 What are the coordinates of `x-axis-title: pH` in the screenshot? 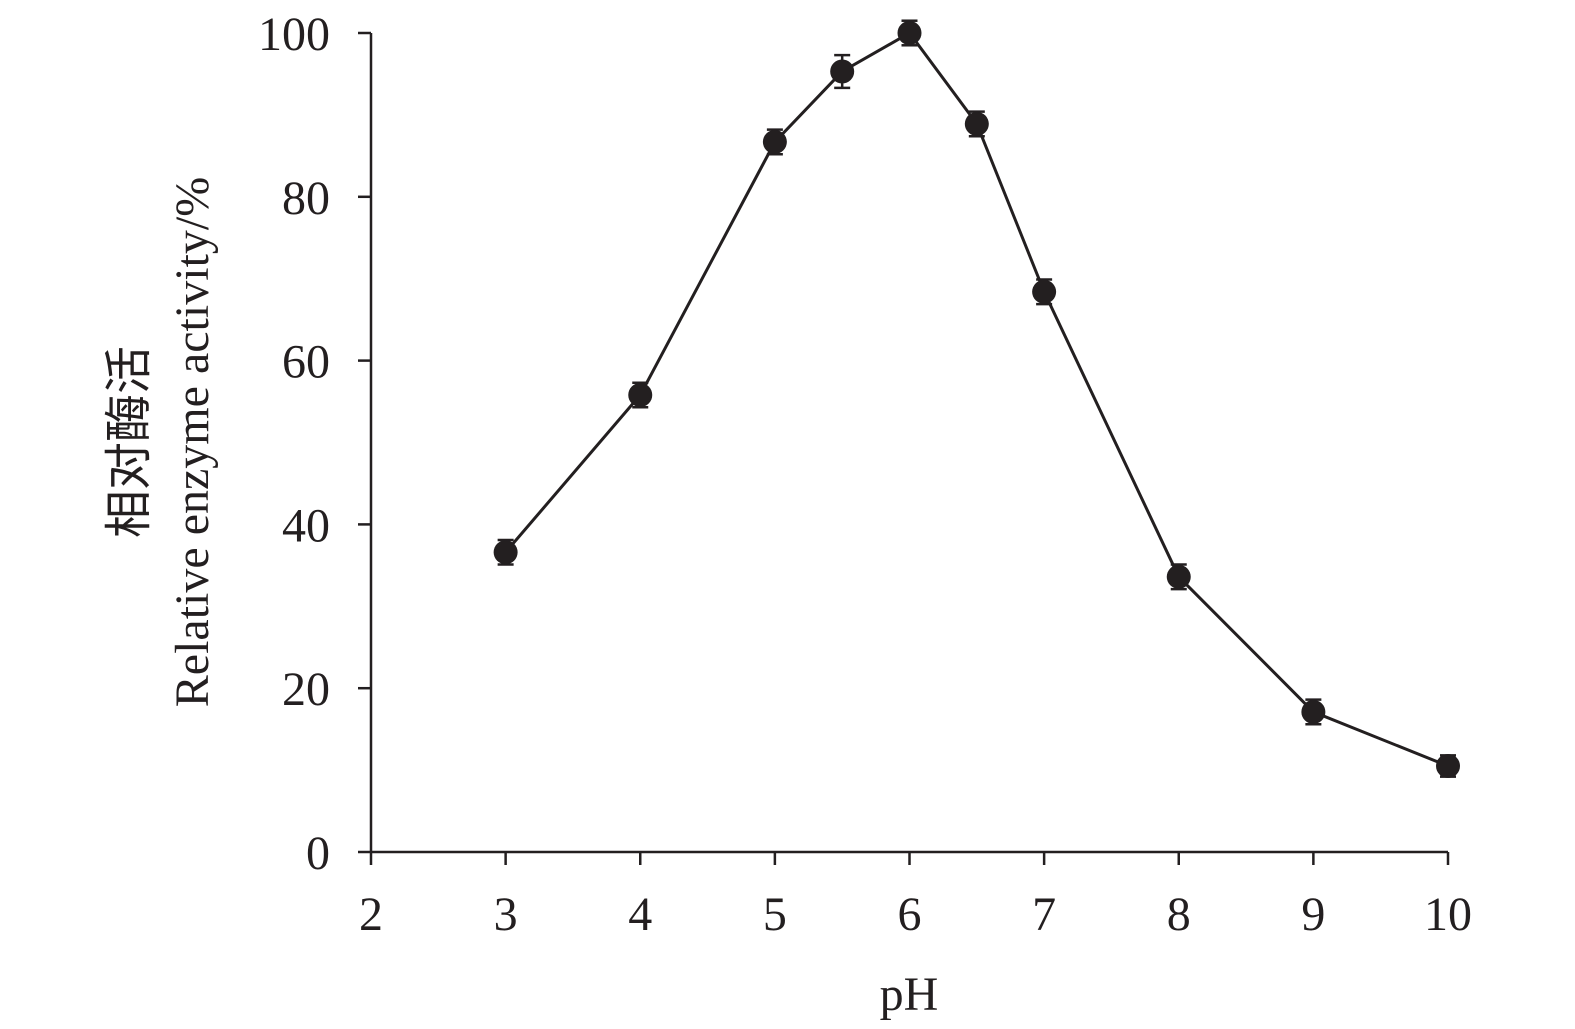 It's located at (909, 994).